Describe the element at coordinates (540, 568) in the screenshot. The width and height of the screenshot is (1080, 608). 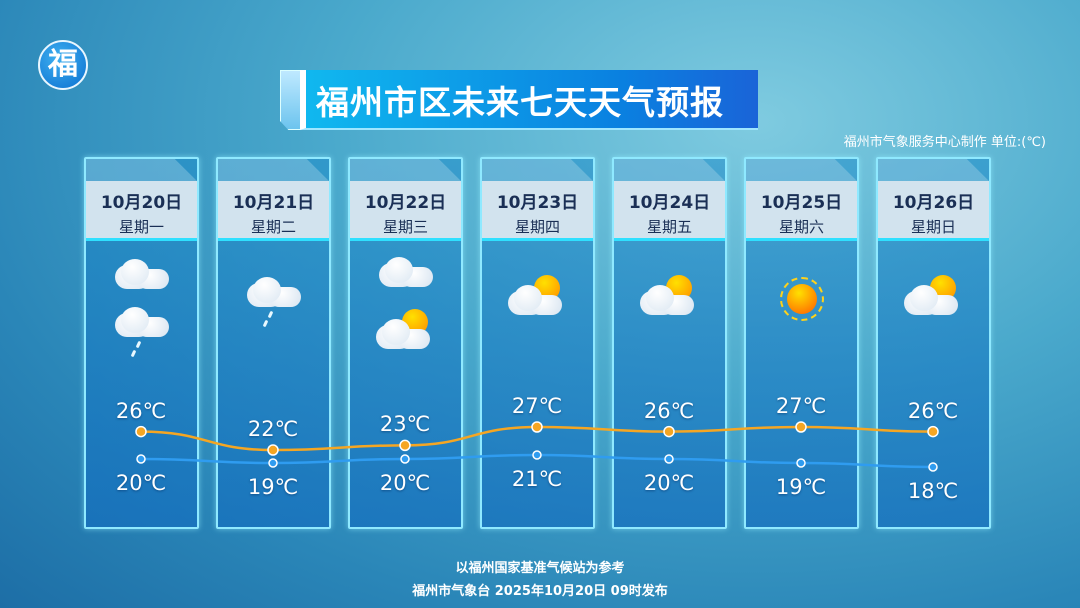
I see `footer-reference: 以福州国家基准气候站为参考` at that location.